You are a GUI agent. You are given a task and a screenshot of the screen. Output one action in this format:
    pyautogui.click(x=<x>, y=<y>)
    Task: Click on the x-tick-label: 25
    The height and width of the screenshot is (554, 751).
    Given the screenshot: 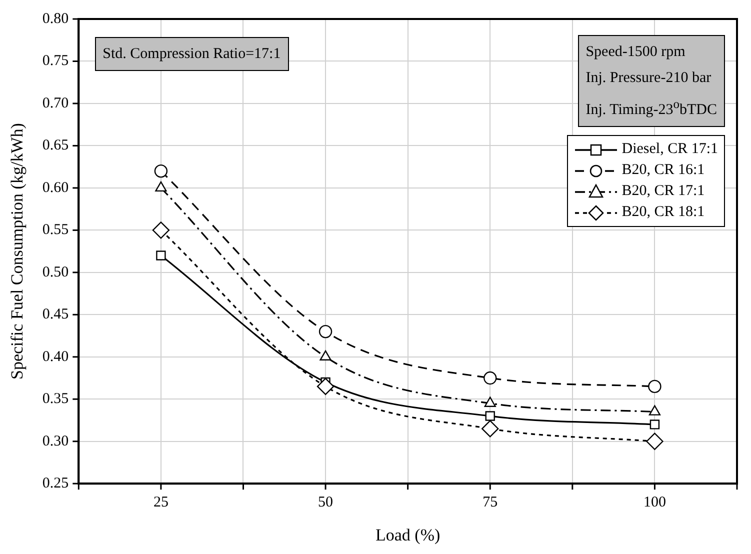 What is the action you would take?
    pyautogui.click(x=160, y=502)
    